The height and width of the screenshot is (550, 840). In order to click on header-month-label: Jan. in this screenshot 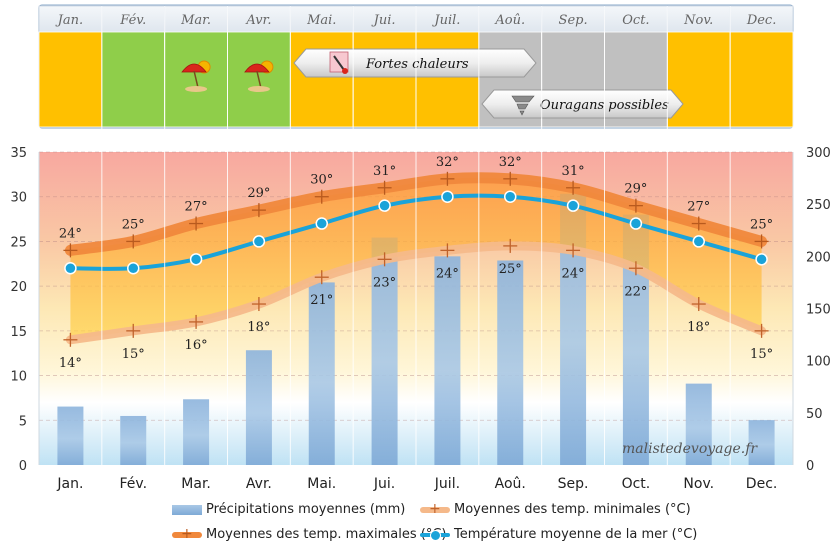, I will do `click(69, 20)`.